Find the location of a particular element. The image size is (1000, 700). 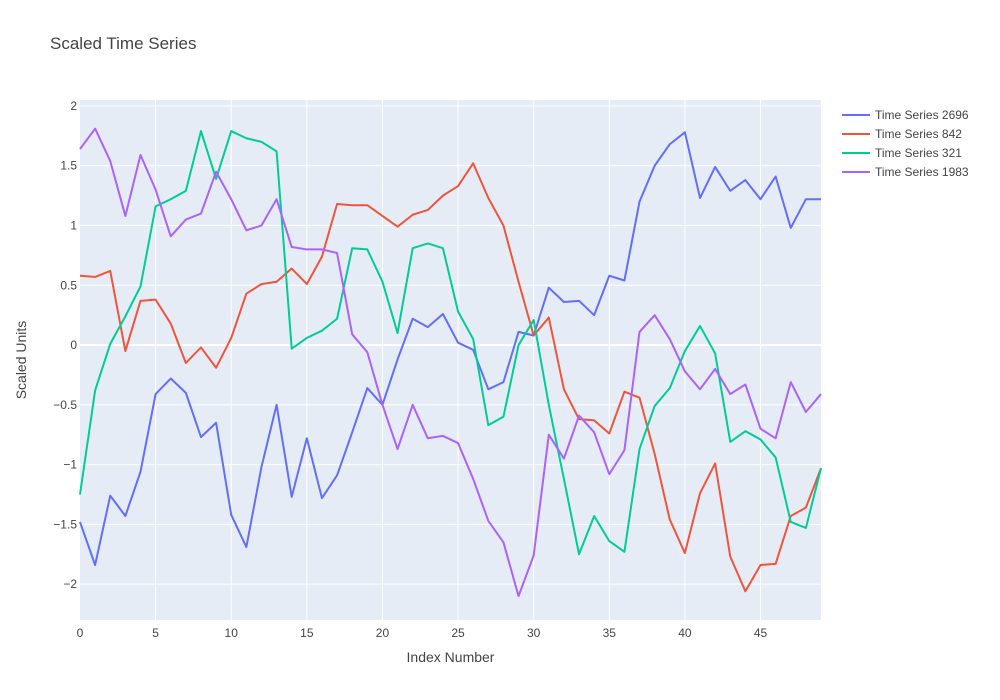

y-tick-label: −2 is located at coordinates (70, 584).